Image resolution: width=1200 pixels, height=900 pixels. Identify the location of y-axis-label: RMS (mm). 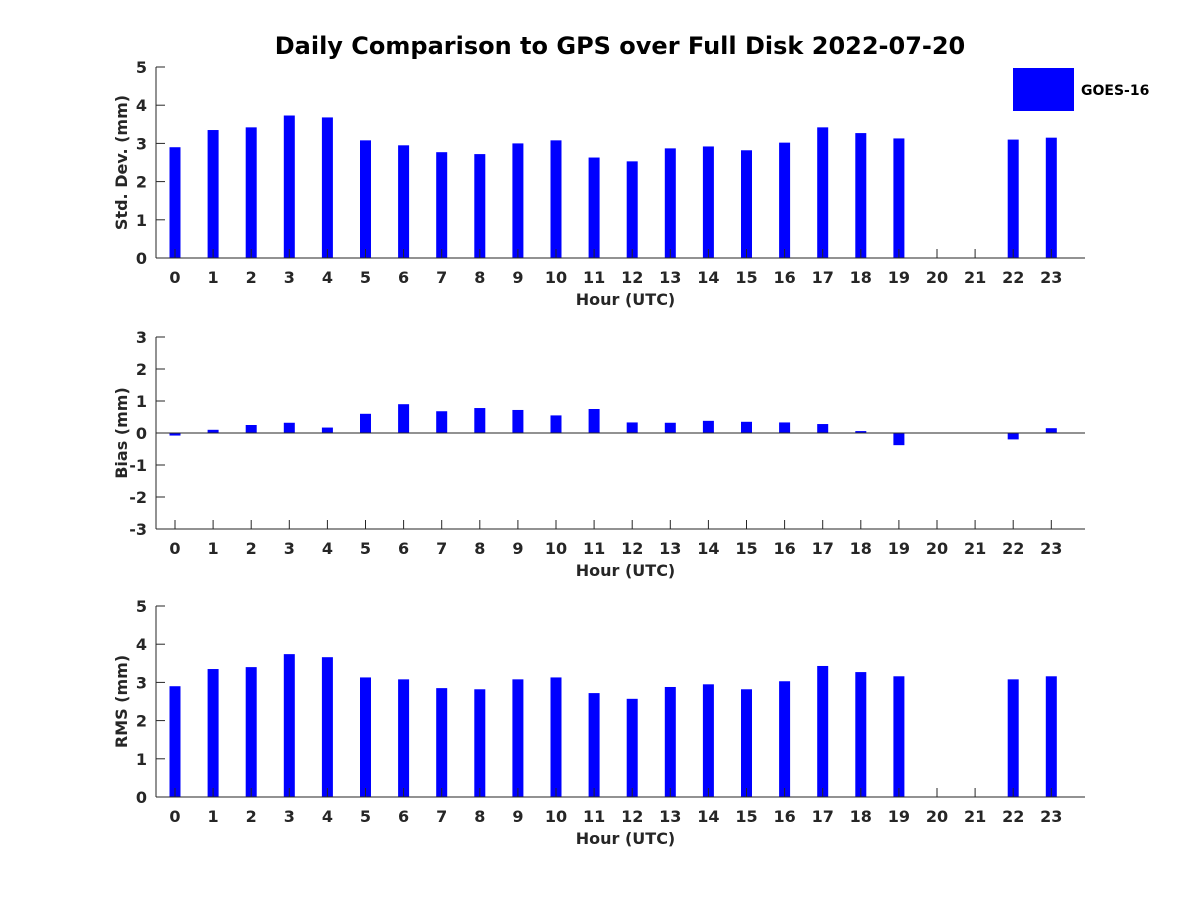
(121, 701).